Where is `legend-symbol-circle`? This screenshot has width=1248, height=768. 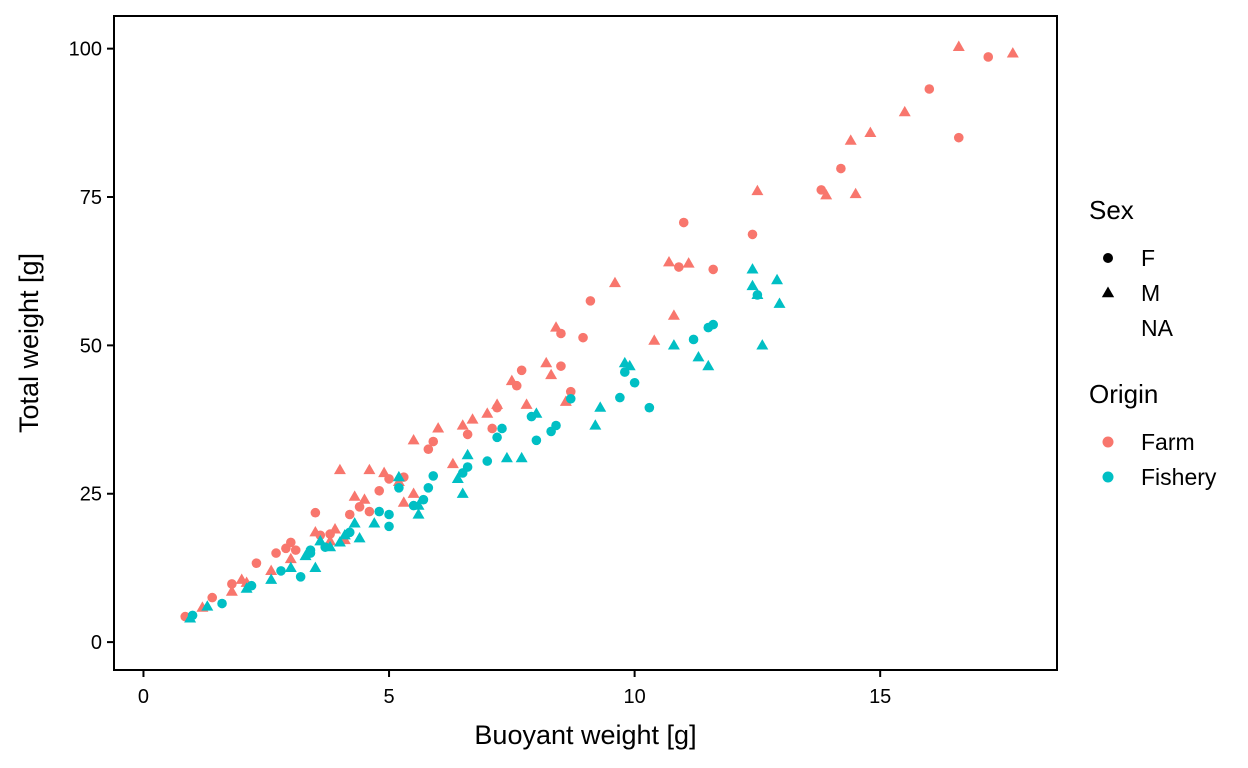 legend-symbol-circle is located at coordinates (1108, 258).